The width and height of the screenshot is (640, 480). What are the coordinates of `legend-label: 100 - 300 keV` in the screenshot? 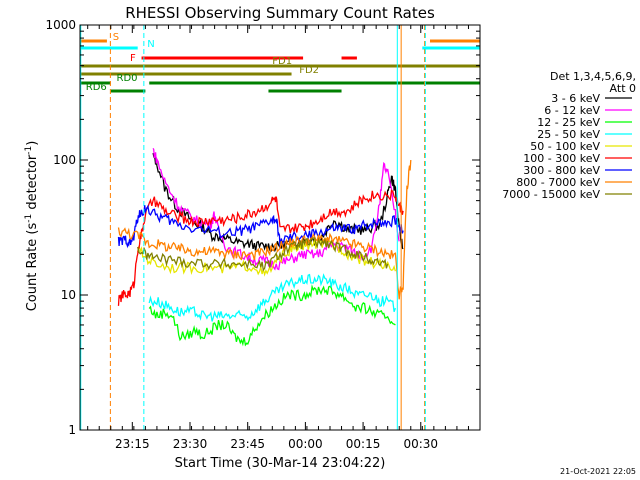 It's located at (561, 158).